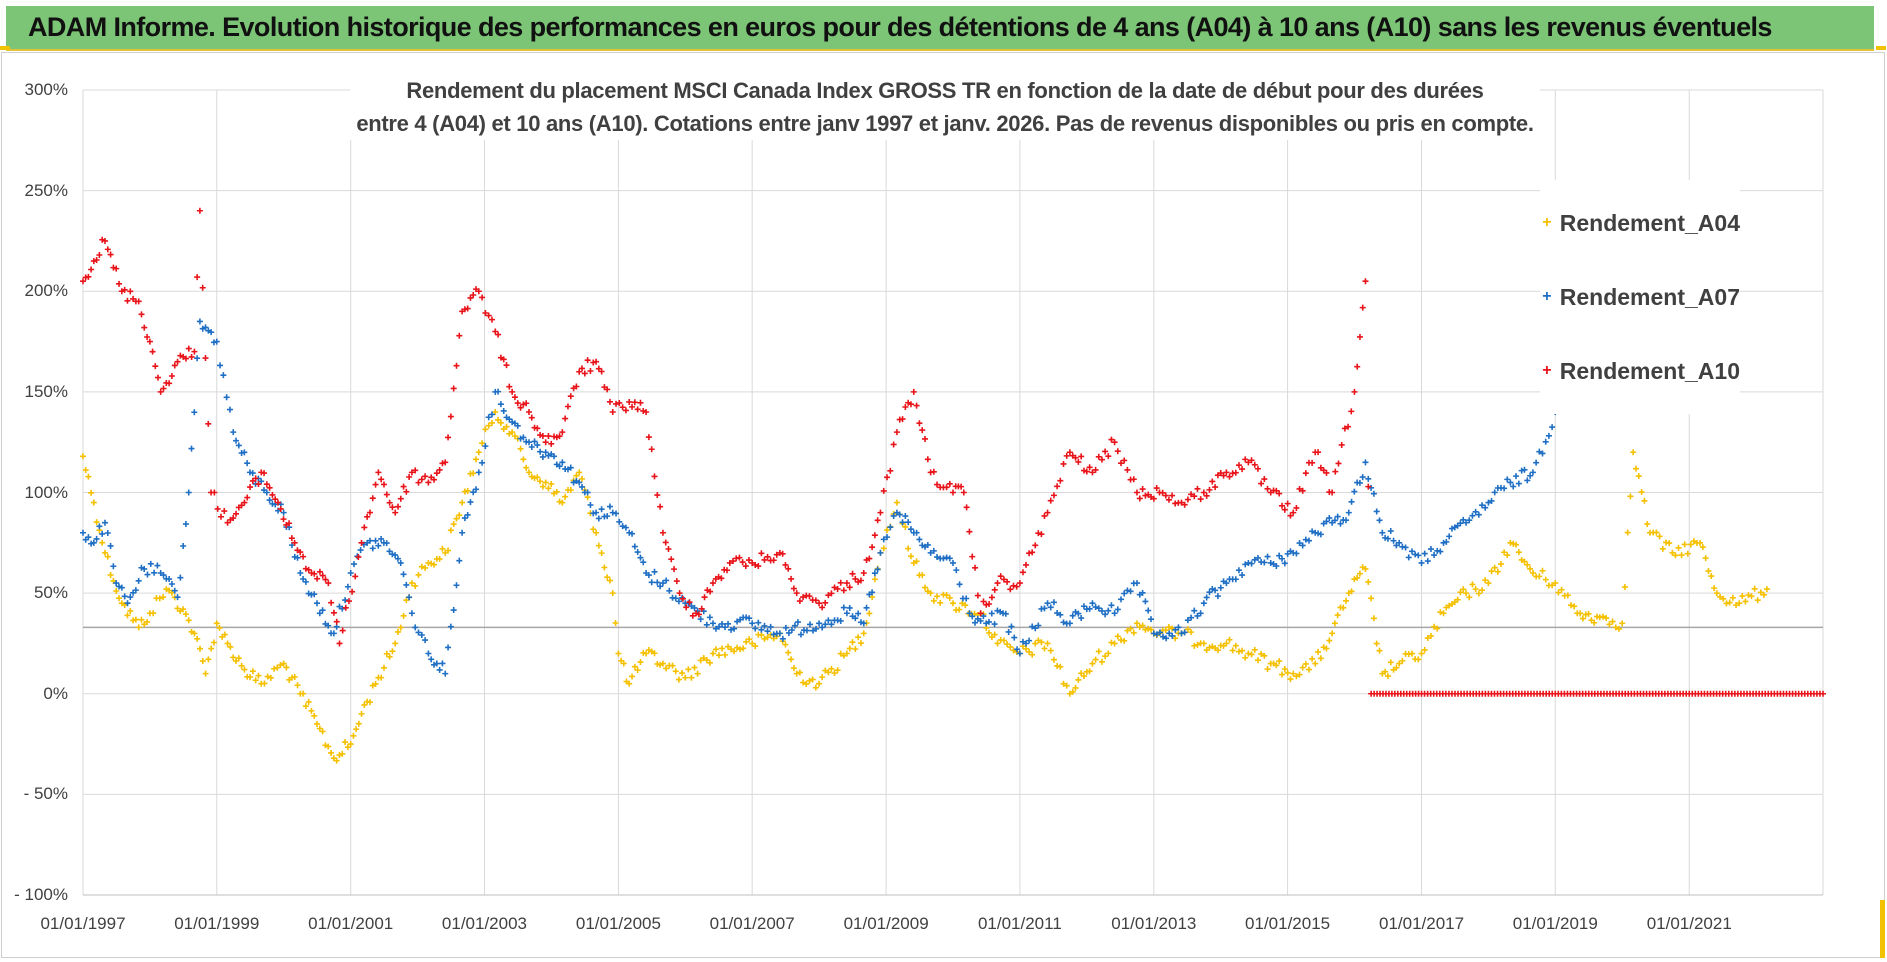 The height and width of the screenshot is (962, 1887). I want to click on y-tick-label: 100%, so click(46, 492).